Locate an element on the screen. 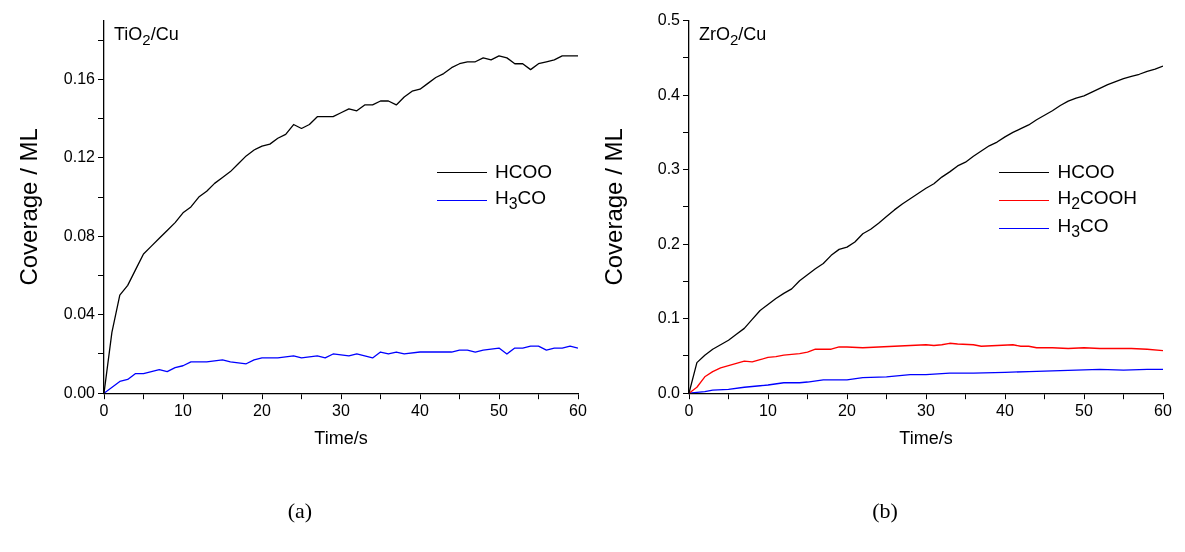  y-tick-label: 0.16 is located at coordinates (79, 78).